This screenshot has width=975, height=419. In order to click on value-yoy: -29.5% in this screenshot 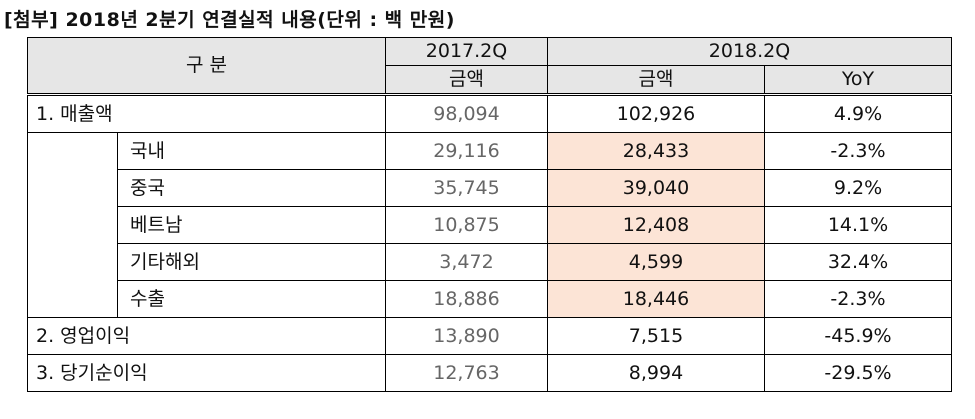, I will do `click(858, 373)`.